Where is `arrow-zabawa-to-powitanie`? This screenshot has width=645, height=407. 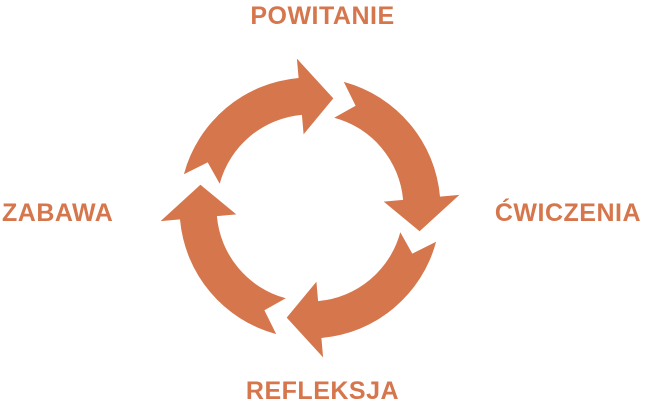
arrow-zabawa-to-powitanie is located at coordinates (258, 121).